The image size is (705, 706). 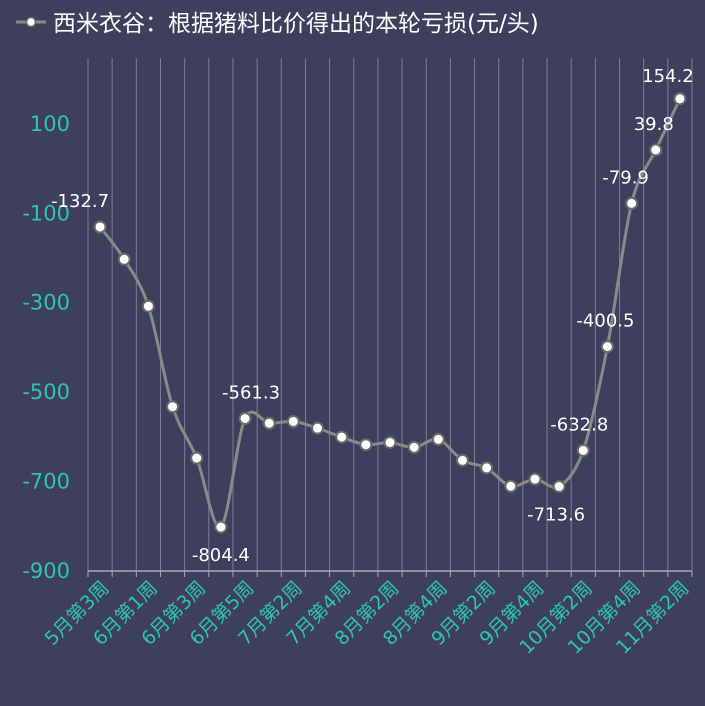 What do you see at coordinates (221, 555) in the screenshot?
I see `data-label: -804.4` at bounding box center [221, 555].